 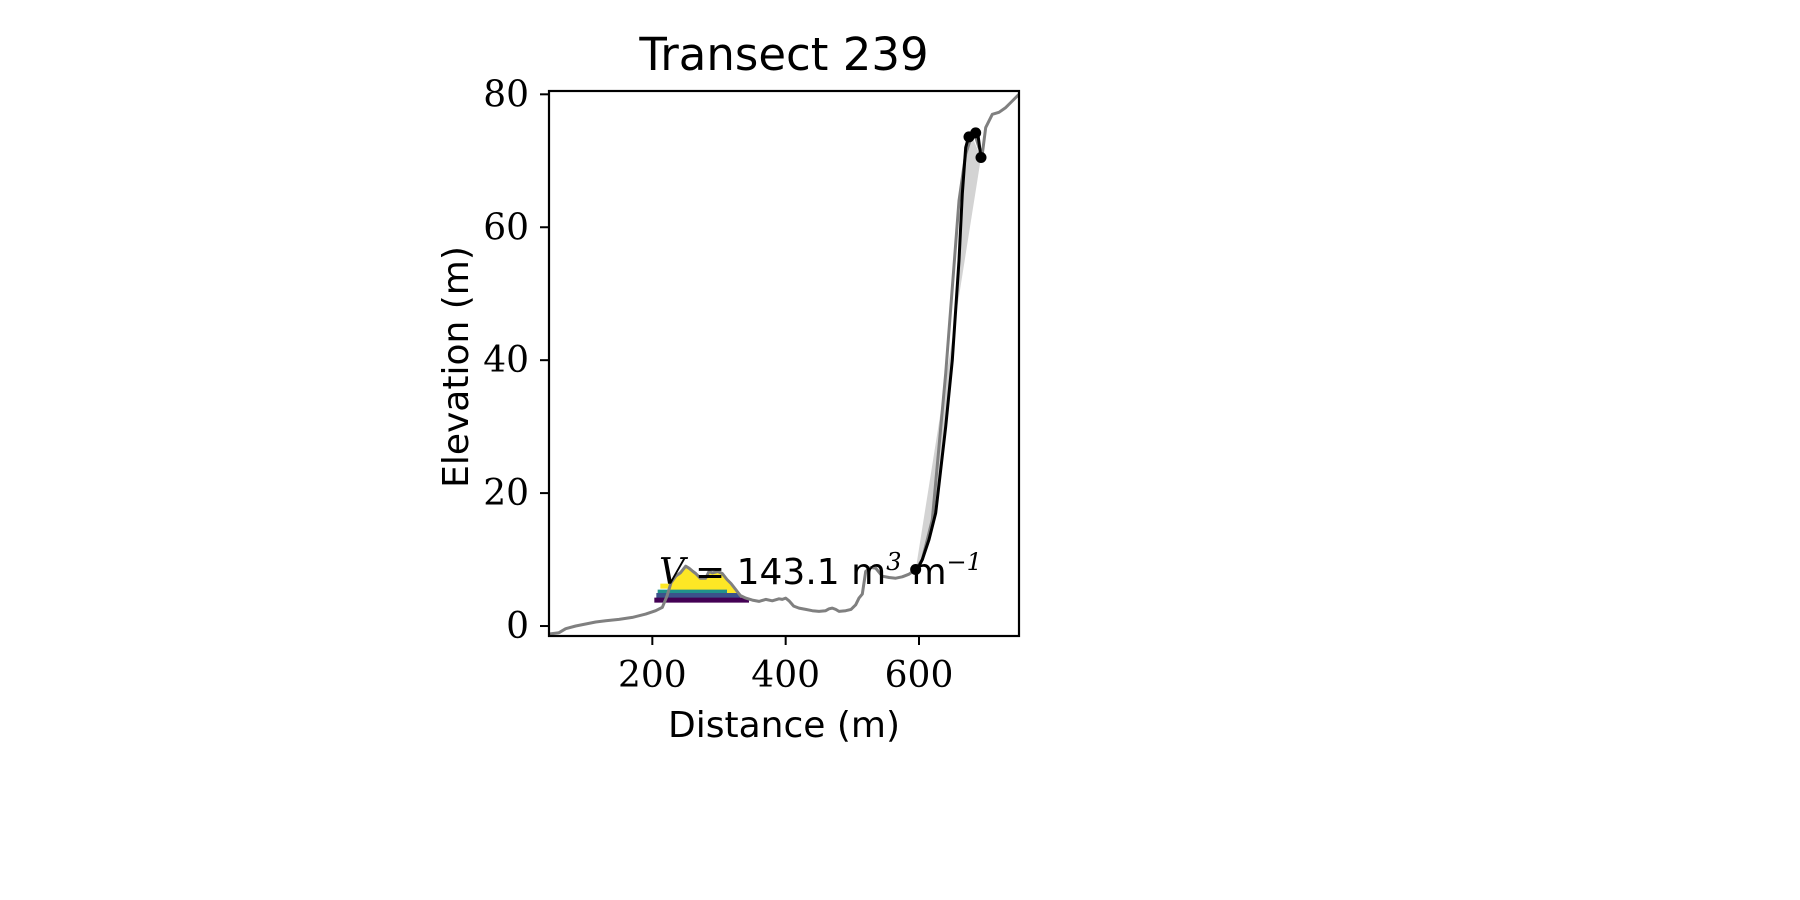 What do you see at coordinates (517, 626) in the screenshot?
I see `y-tick-label-0: 0` at bounding box center [517, 626].